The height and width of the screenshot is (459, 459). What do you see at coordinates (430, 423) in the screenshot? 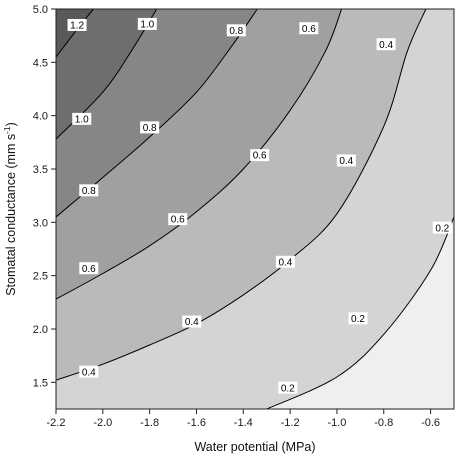
I see `x-tick-label: -0.6` at bounding box center [430, 423].